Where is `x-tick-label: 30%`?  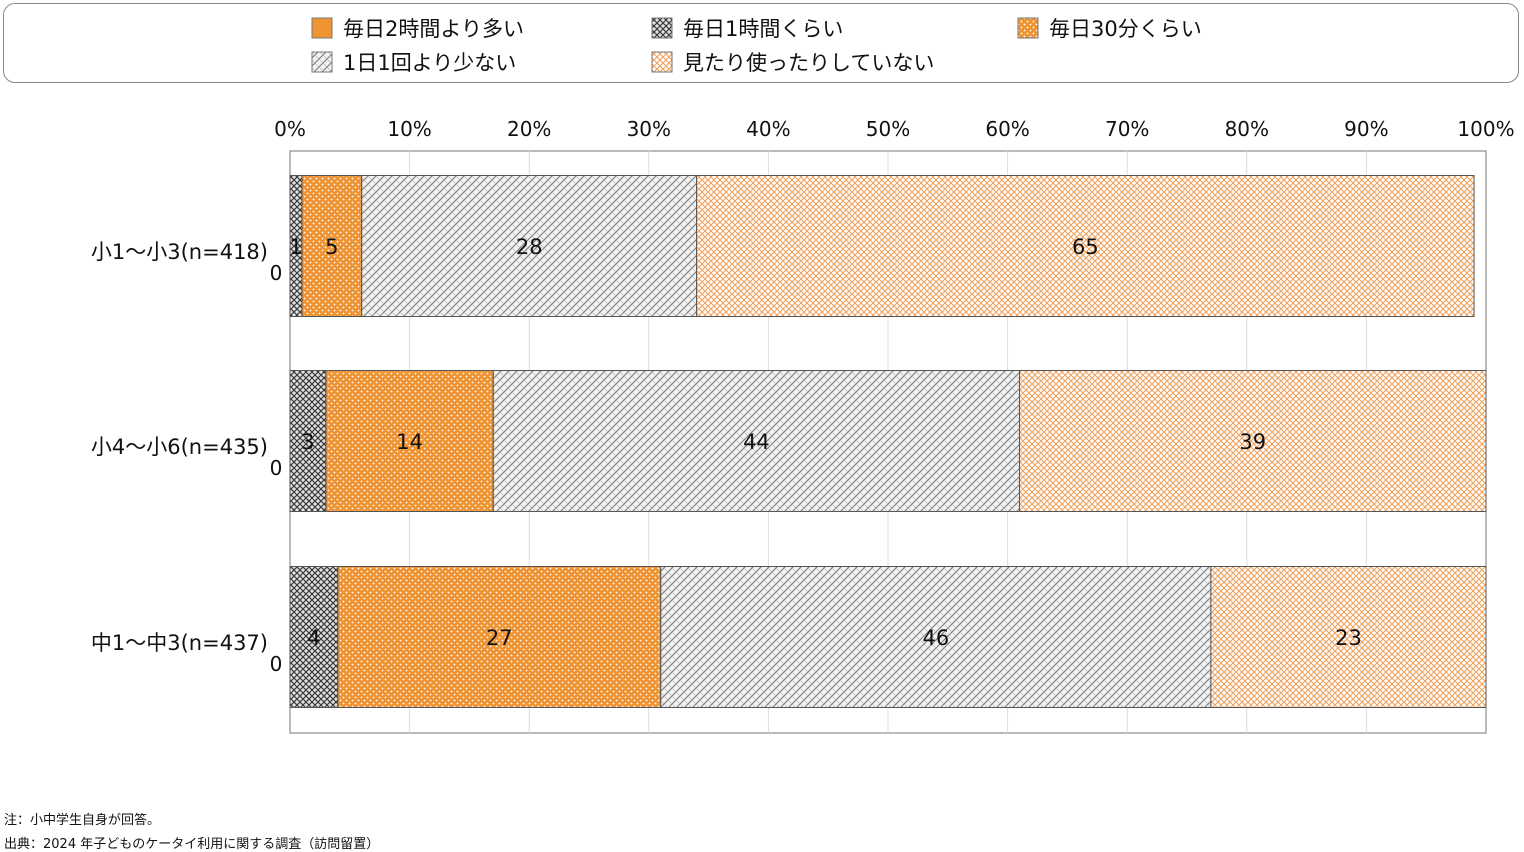 x-tick-label: 30% is located at coordinates (649, 129).